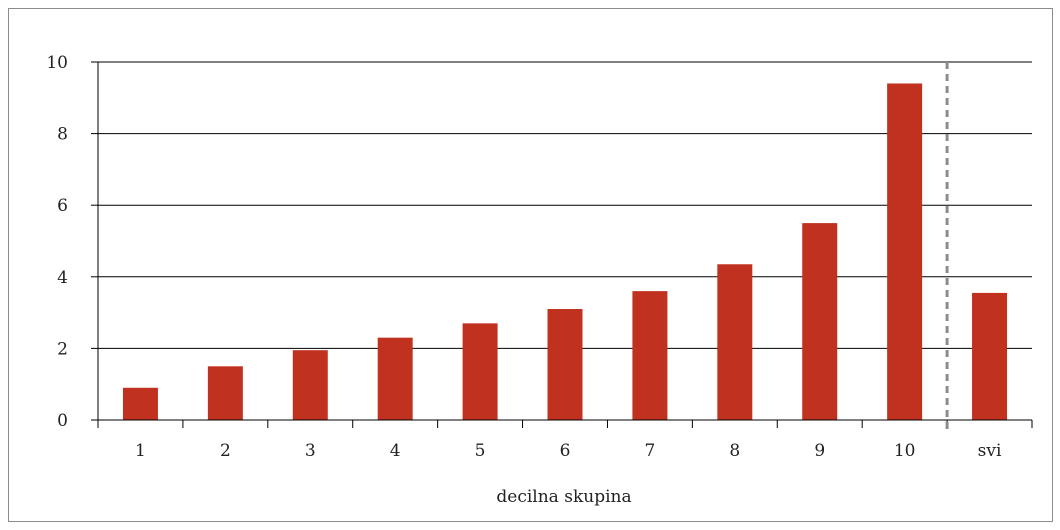 The height and width of the screenshot is (530, 1060). Describe the element at coordinates (62, 135) in the screenshot. I see `y-tick-label-8: 8` at that location.